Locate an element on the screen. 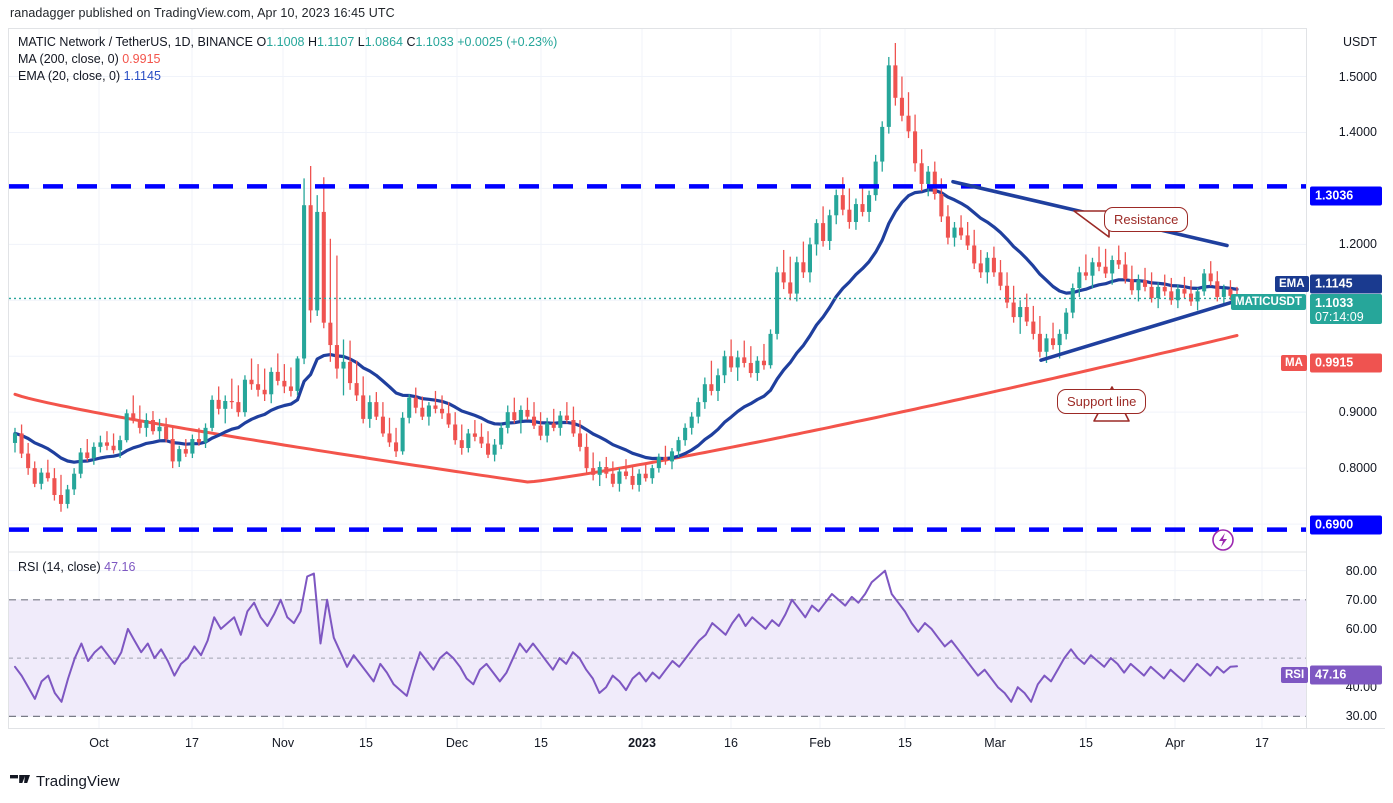  tradingview-logo-text: TradingView is located at coordinates (78, 781).